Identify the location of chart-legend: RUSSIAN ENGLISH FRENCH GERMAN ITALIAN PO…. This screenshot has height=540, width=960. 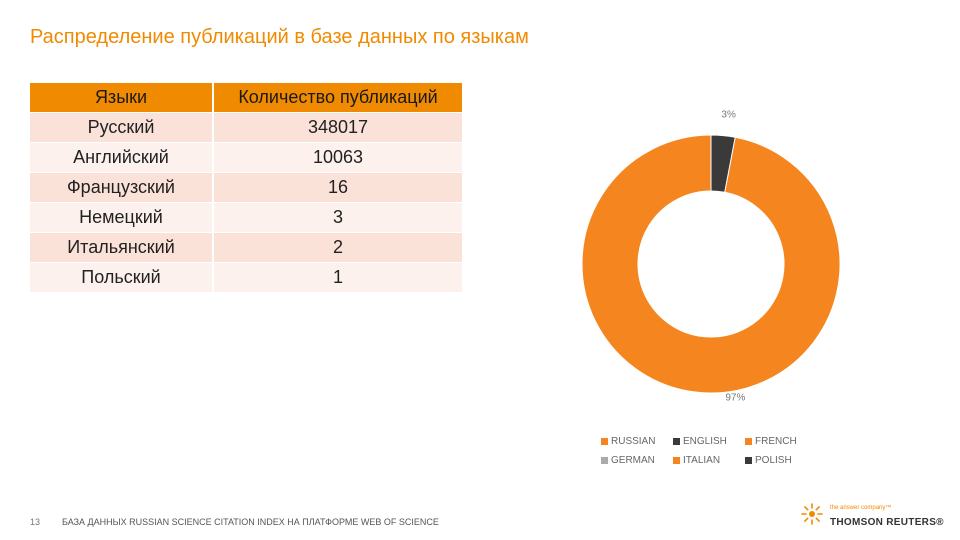
(711, 455).